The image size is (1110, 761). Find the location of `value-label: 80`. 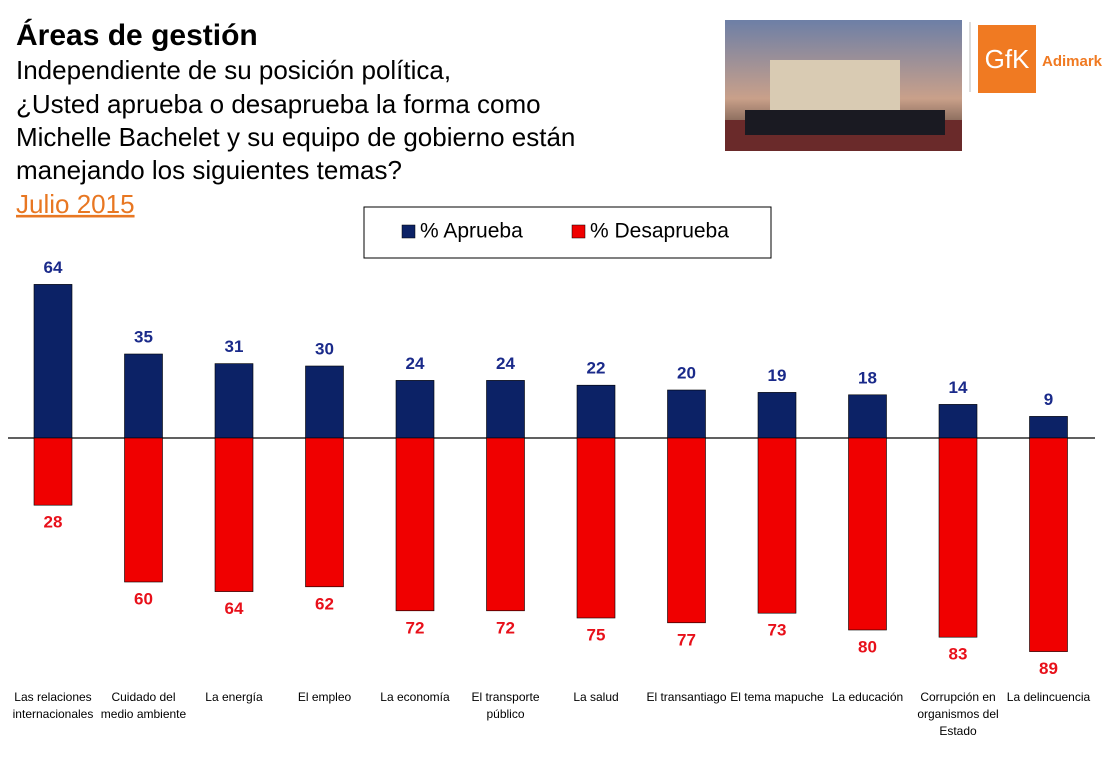

value-label: 80 is located at coordinates (867, 646).